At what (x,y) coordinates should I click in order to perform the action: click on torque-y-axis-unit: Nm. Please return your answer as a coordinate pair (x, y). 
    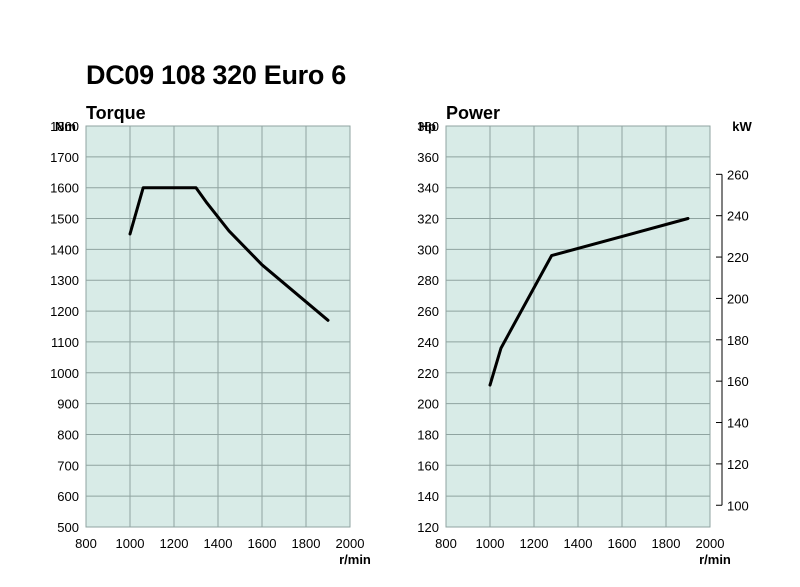
    Looking at the image, I should click on (65, 126).